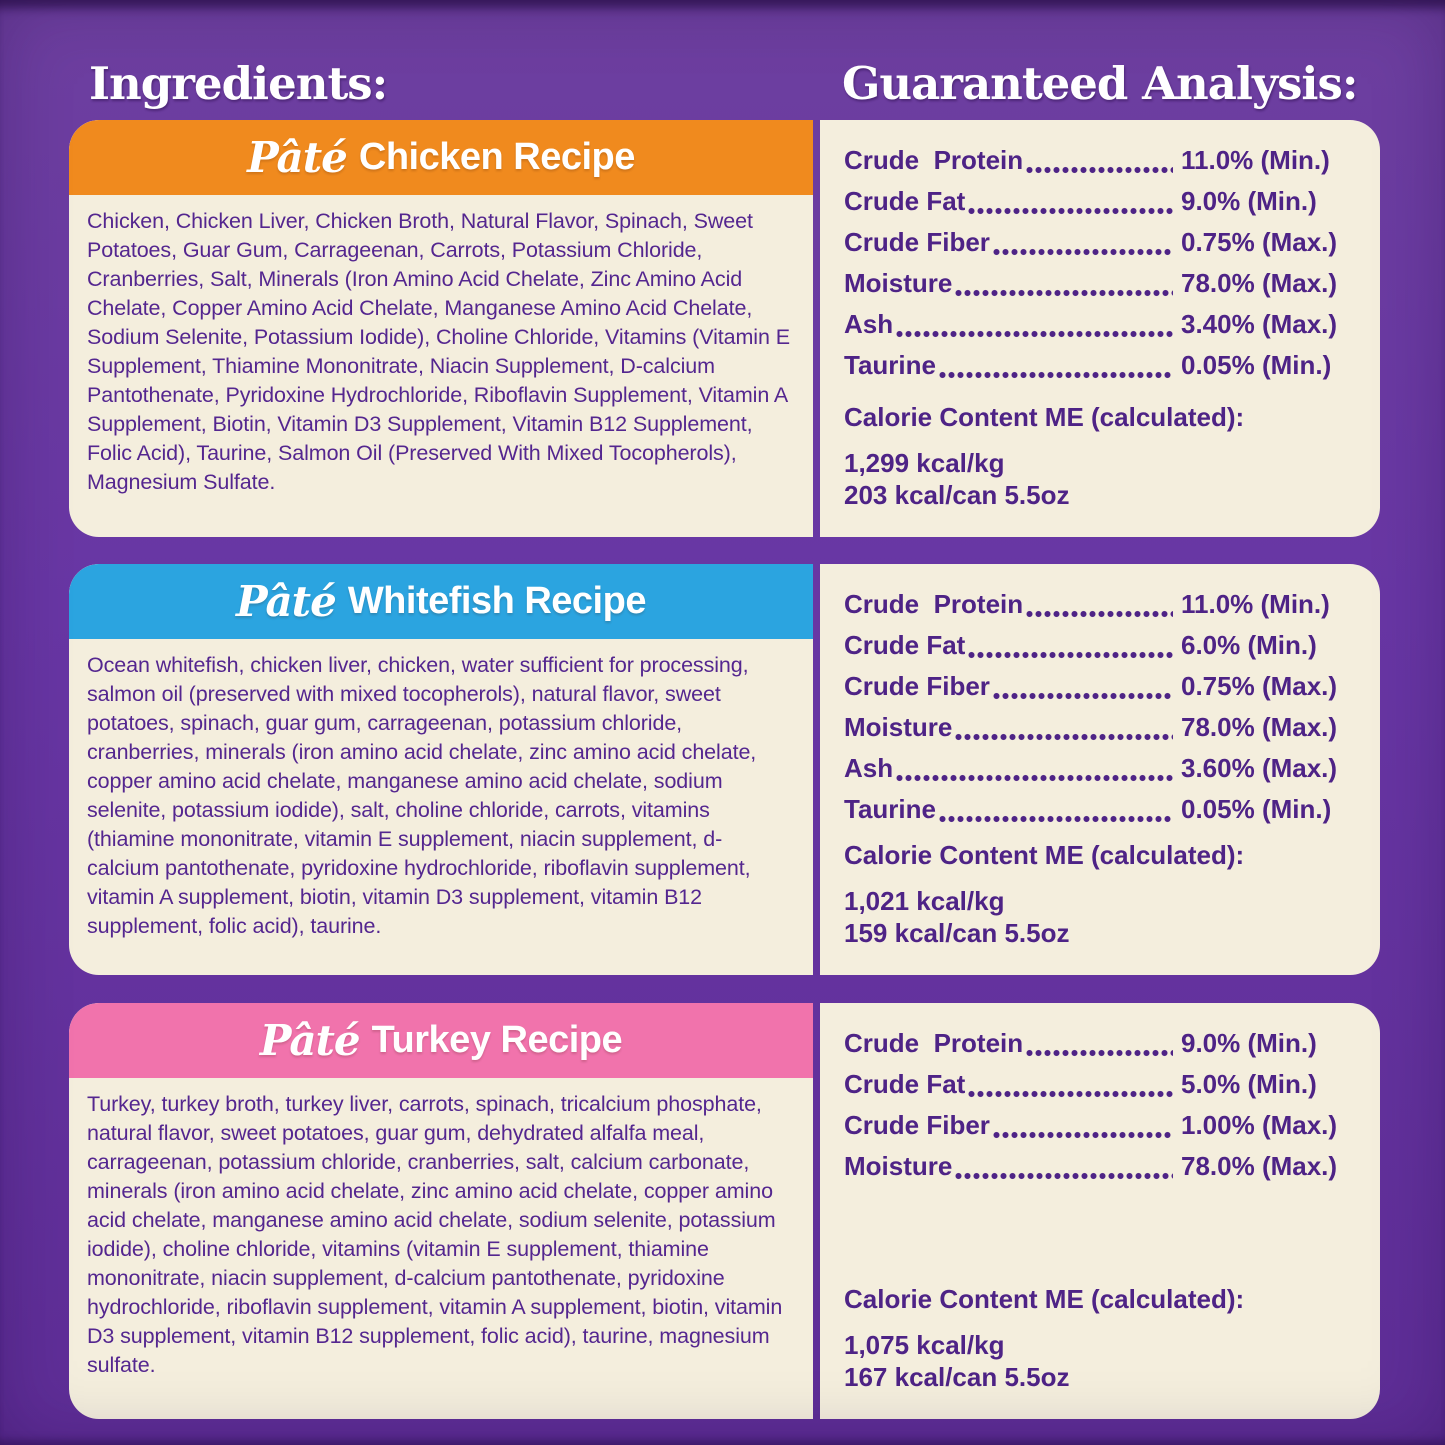 This screenshot has width=1445, height=1445. What do you see at coordinates (497, 601) in the screenshot?
I see `recipe-title-text: Whitefish Recipe` at bounding box center [497, 601].